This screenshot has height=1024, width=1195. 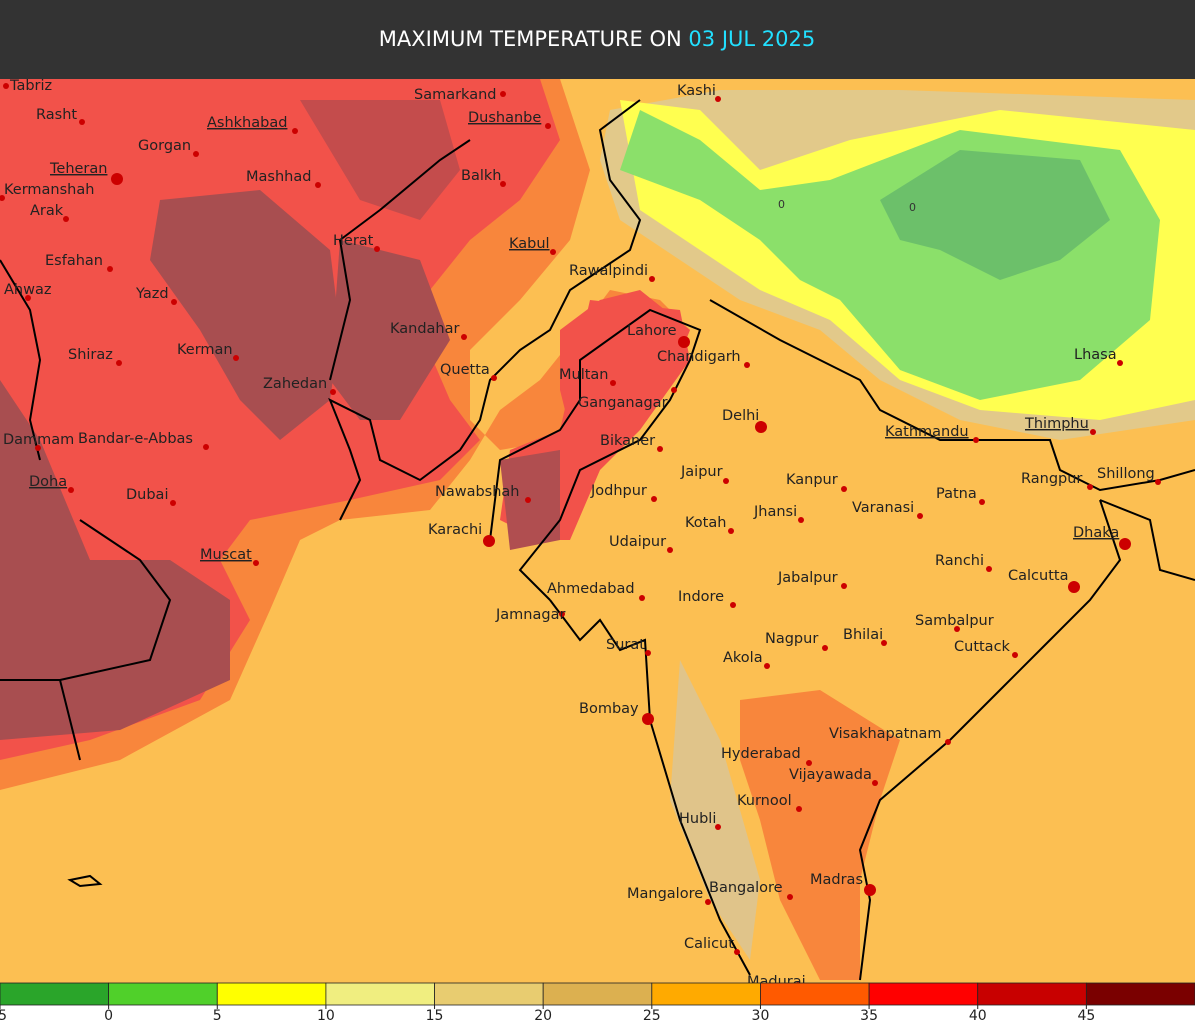 I want to click on city-label: Shiraz, so click(x=90, y=355).